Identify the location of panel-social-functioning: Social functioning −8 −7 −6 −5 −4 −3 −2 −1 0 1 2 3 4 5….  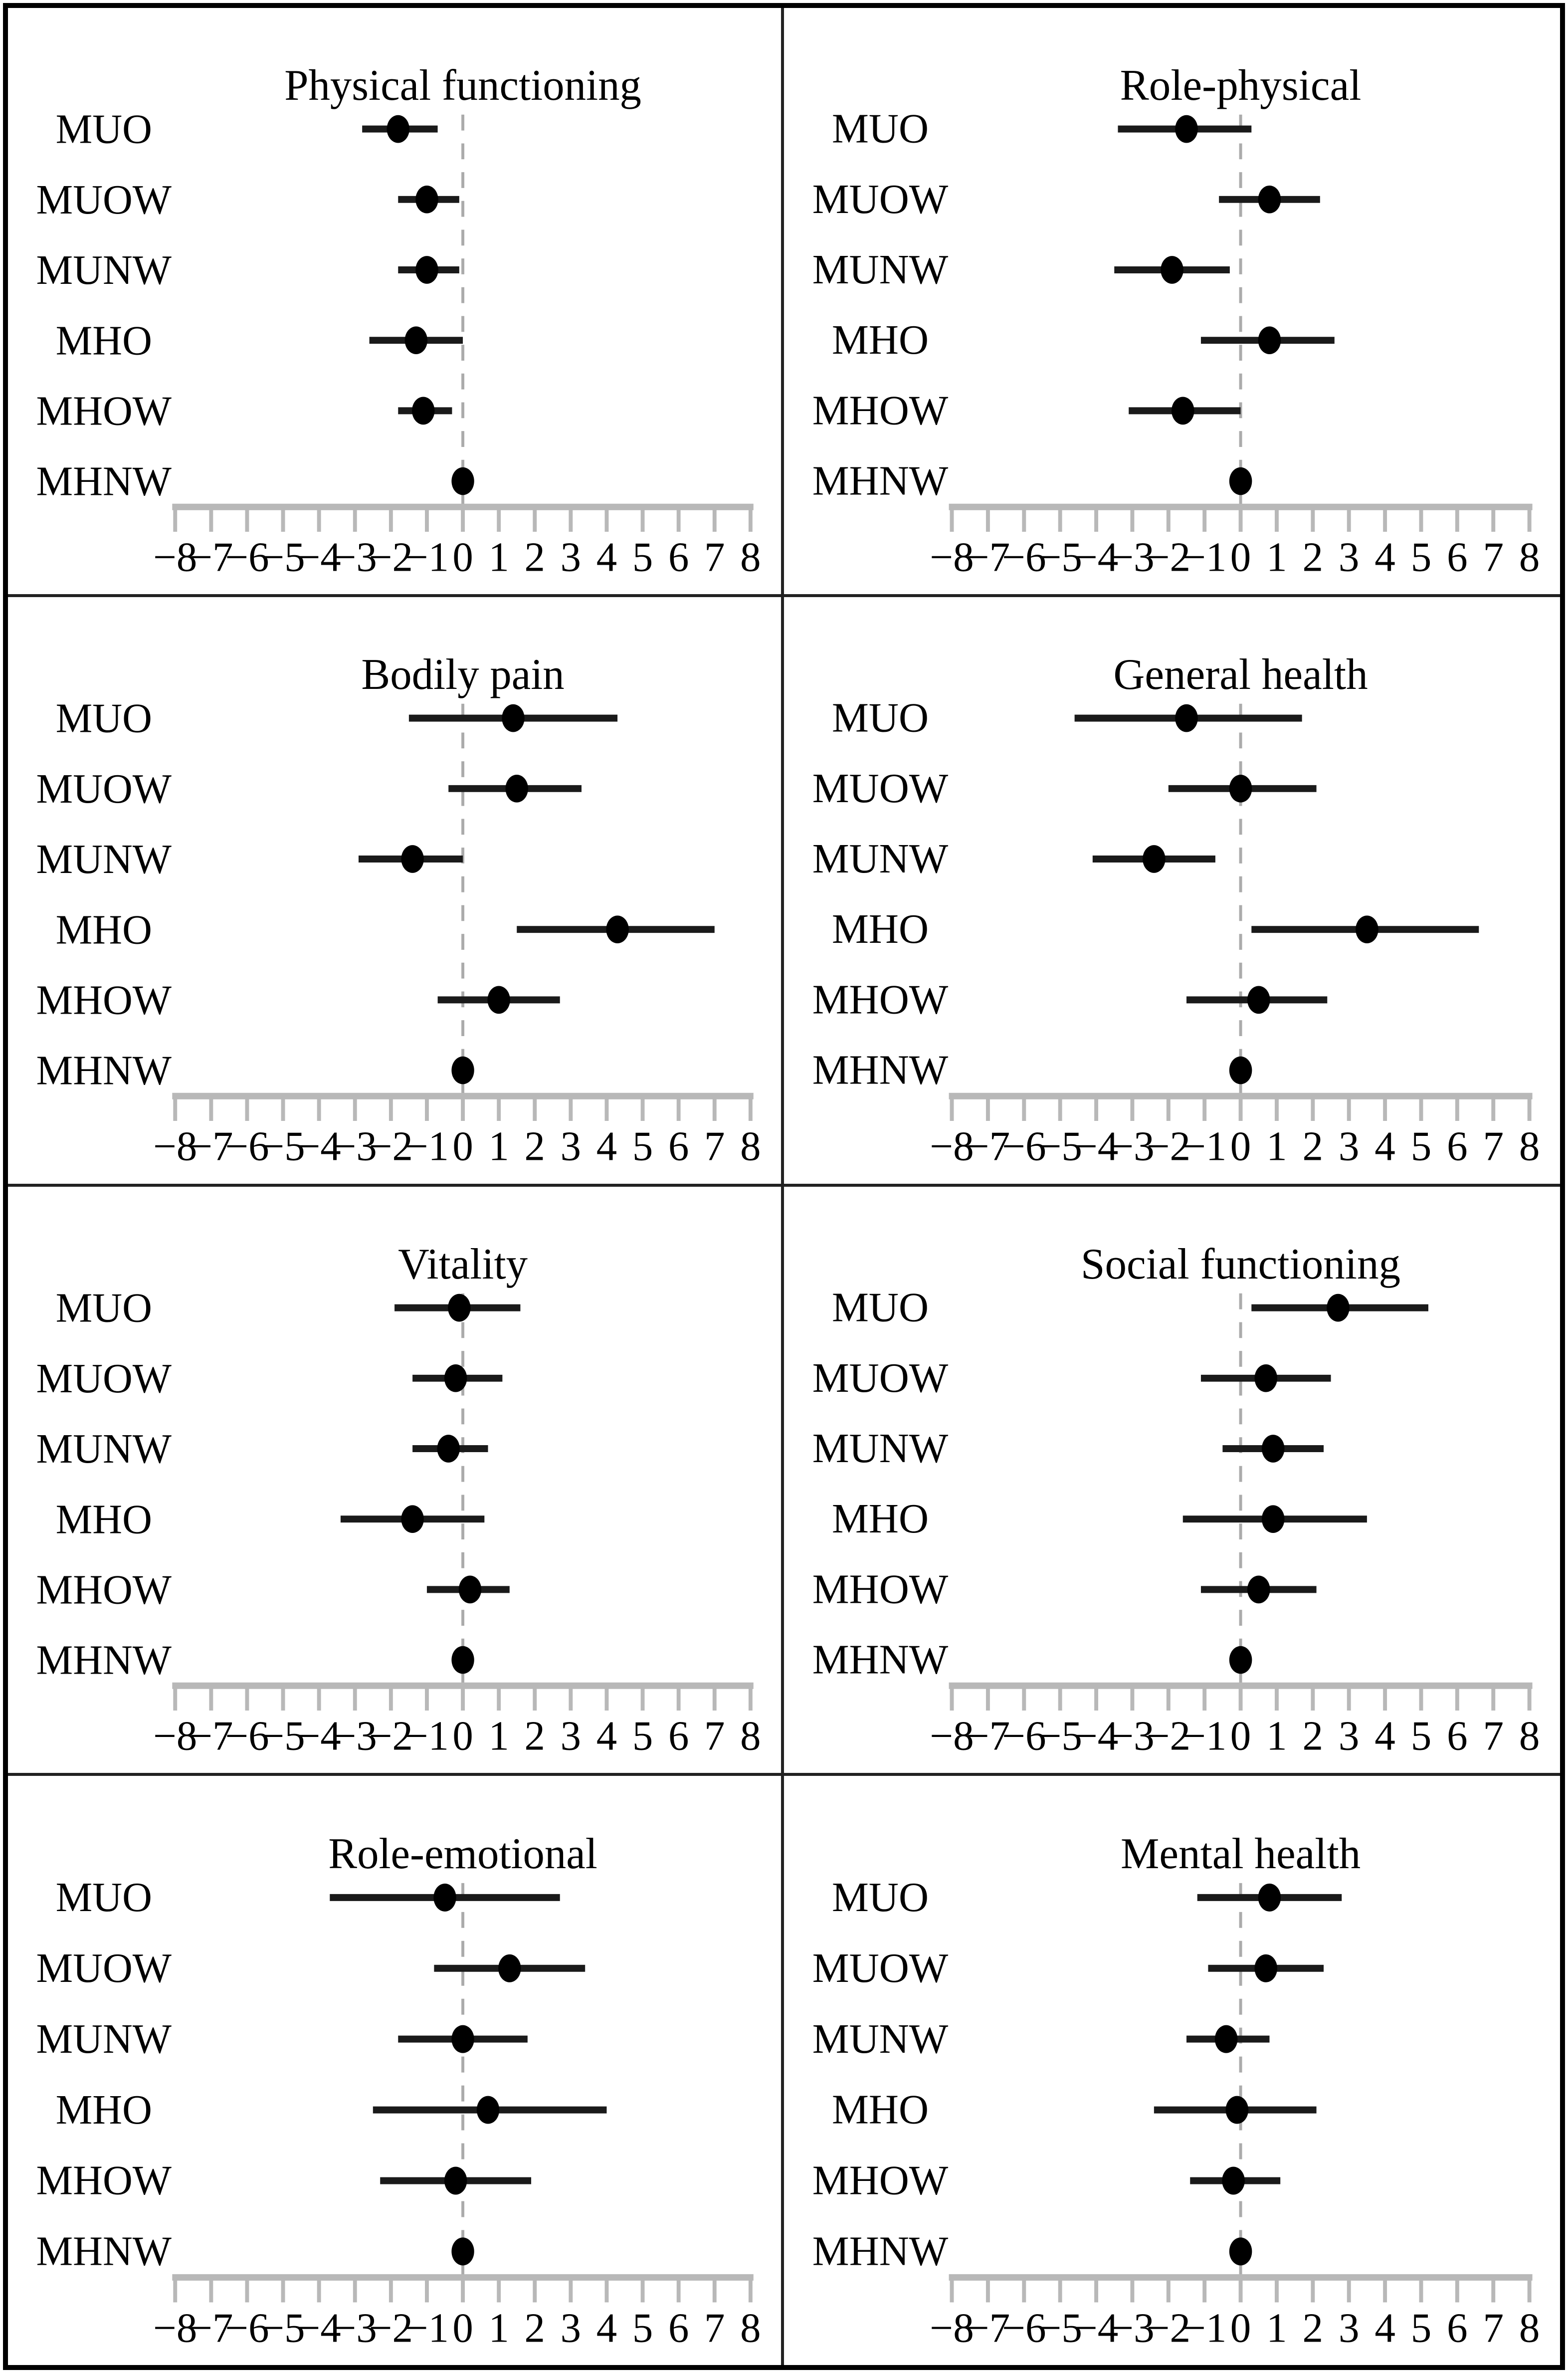
(1172, 1481).